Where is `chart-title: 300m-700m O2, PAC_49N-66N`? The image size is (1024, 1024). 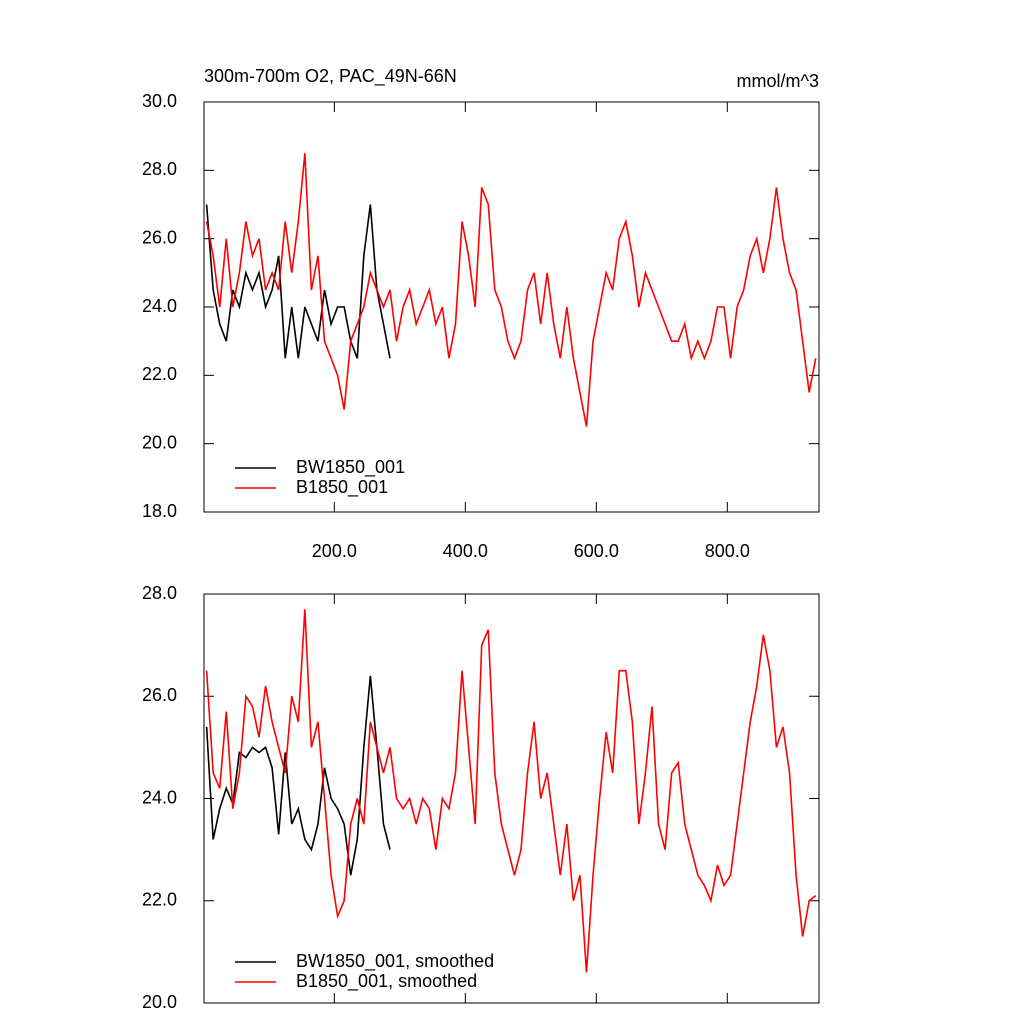
chart-title: 300m-700m O2, PAC_49N-66N is located at coordinates (330, 76).